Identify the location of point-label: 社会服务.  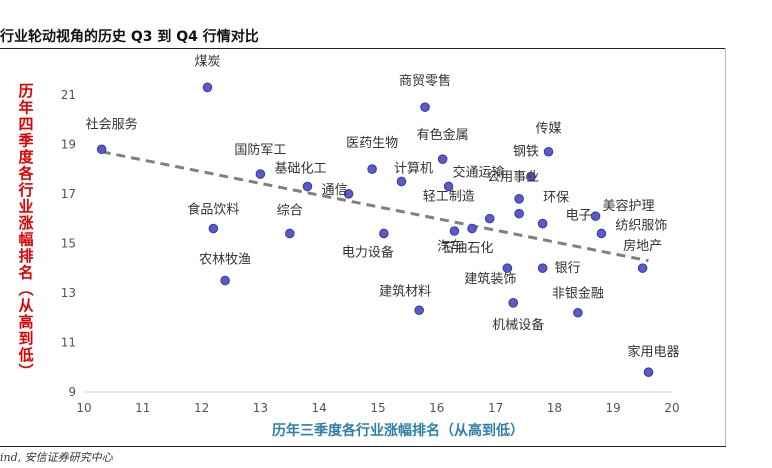
(112, 124).